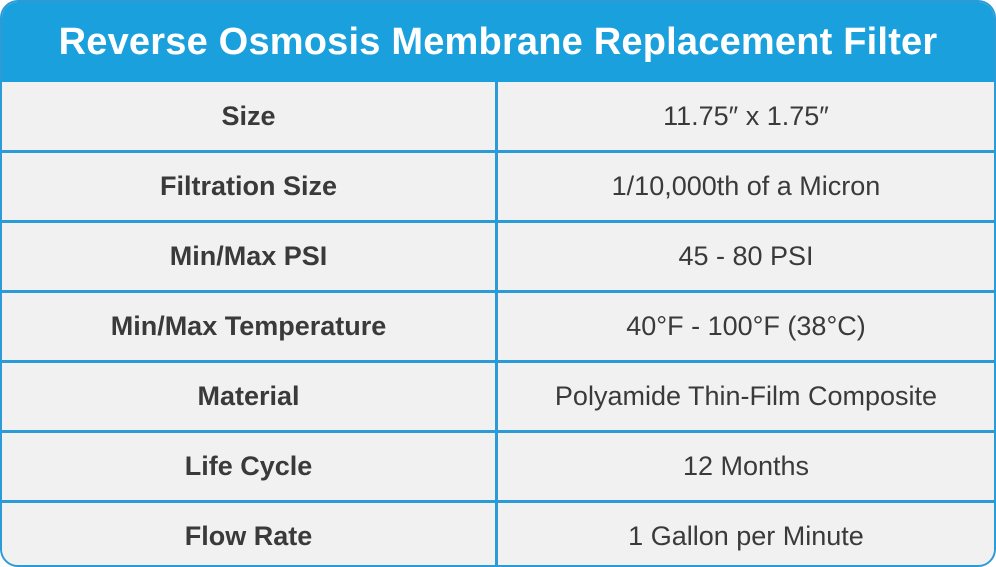 The height and width of the screenshot is (567, 996). I want to click on spec-value: 1/10,000th of a Micron, so click(746, 186).